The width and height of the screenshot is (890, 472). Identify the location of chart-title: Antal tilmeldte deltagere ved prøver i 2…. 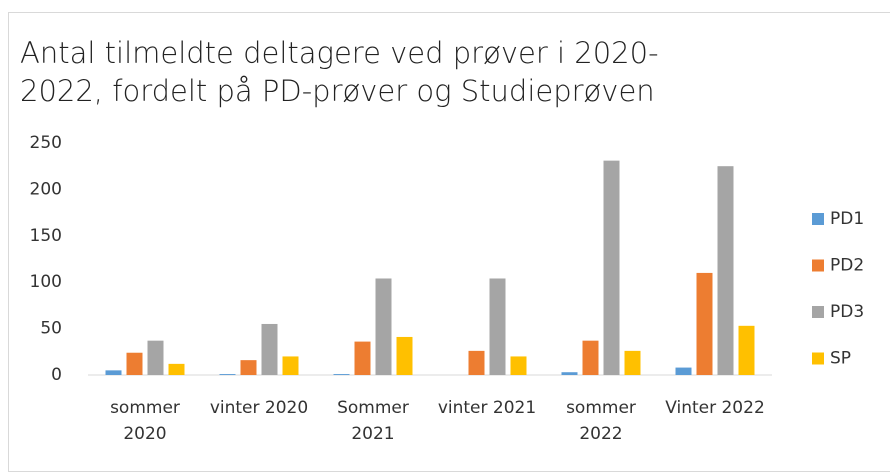
(339, 72).